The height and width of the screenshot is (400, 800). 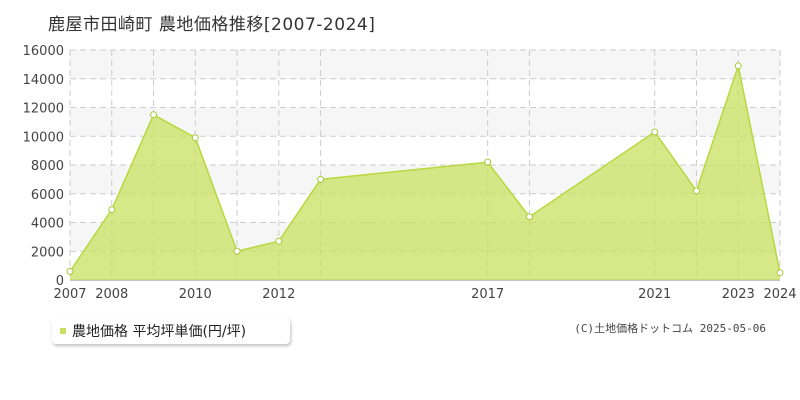 What do you see at coordinates (69, 294) in the screenshot?
I see `x-tick-label: 2007` at bounding box center [69, 294].